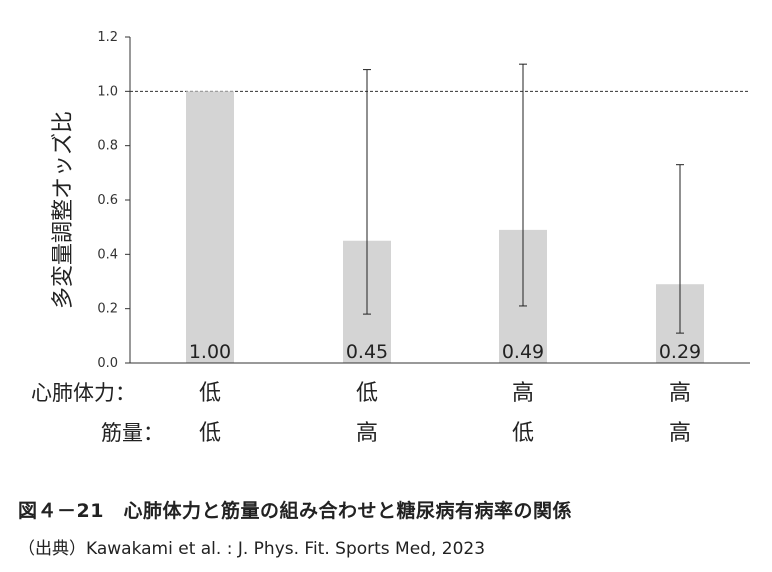 The width and height of the screenshot is (772, 572). I want to click on data-label: 0.45, so click(367, 352).